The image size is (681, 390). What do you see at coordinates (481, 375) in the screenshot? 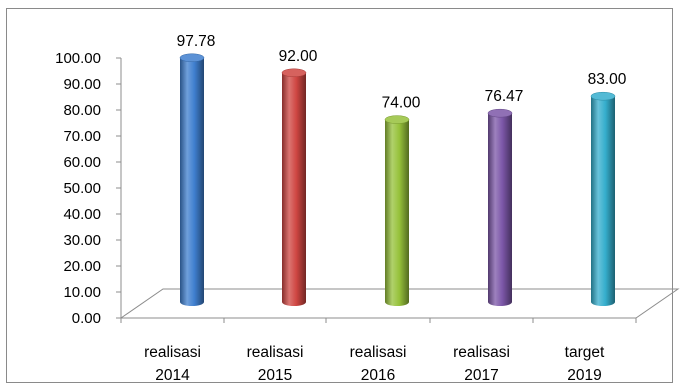
I see `category-label: 2017` at bounding box center [481, 375].